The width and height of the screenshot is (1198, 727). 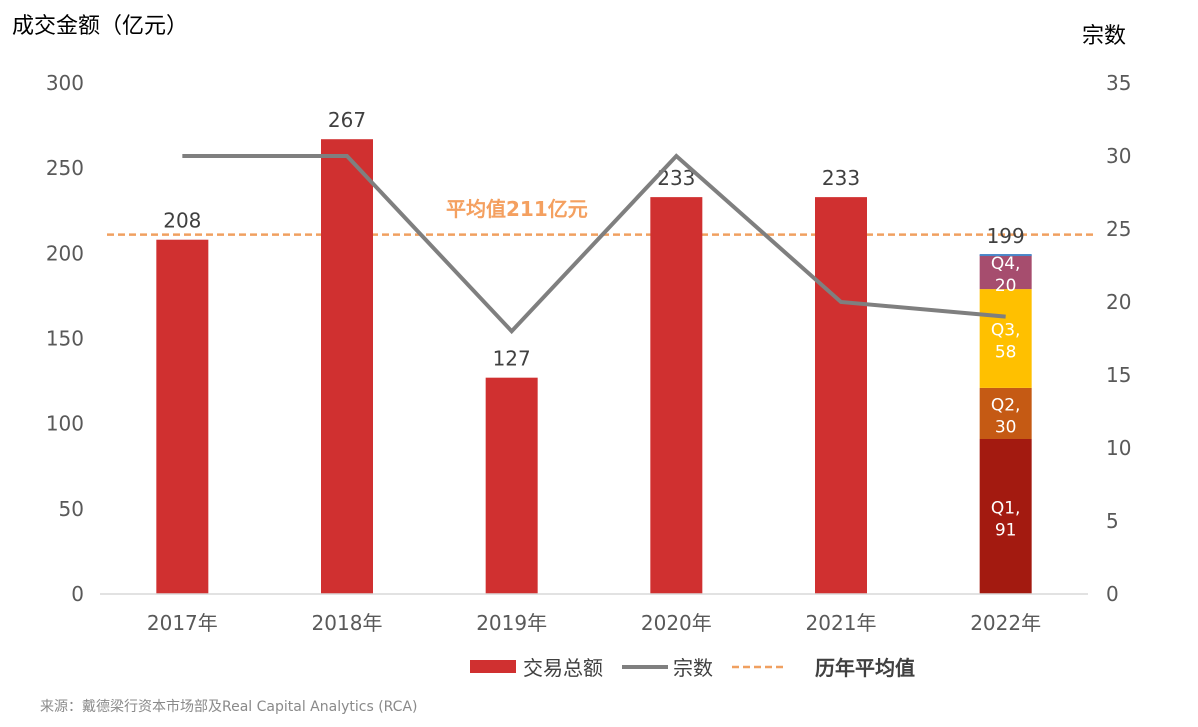 What do you see at coordinates (65, 168) in the screenshot?
I see `left-tick-label: 250` at bounding box center [65, 168].